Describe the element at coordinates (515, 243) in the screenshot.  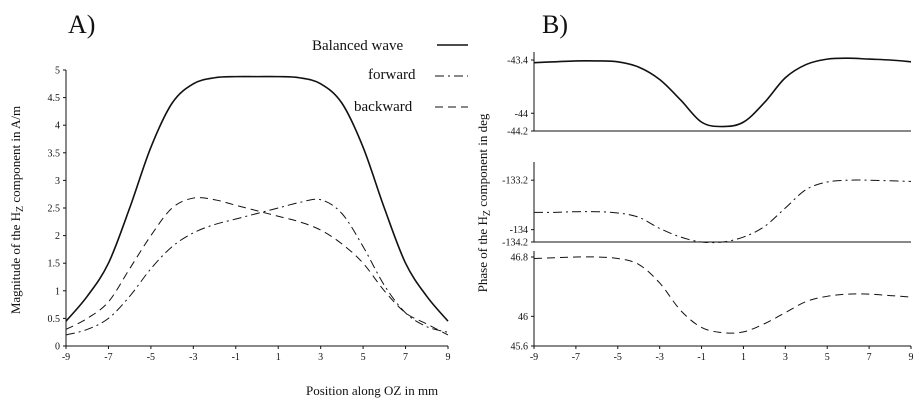
I see `panel-b-forward-ytick-label: -134.2` at that location.